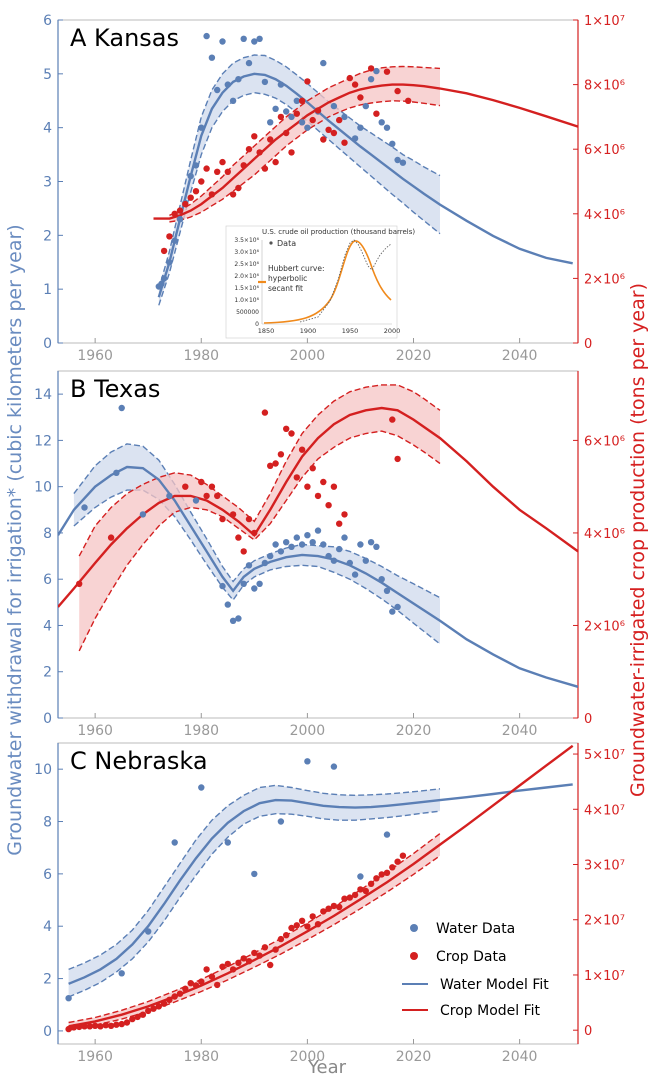  What do you see at coordinates (47, 875) in the screenshot?
I see `y-left-tick-label: 6` at bounding box center [47, 875].